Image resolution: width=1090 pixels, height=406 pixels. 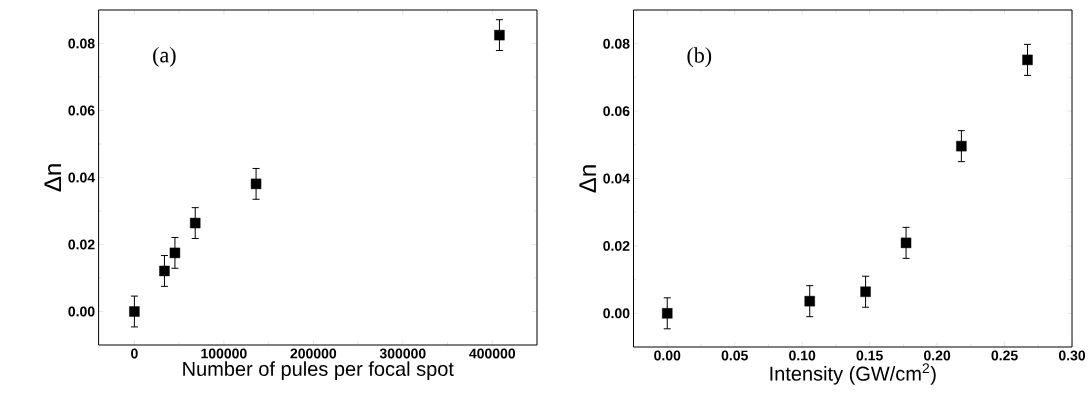 I want to click on x-tick-label: 200000, so click(x=313, y=353).